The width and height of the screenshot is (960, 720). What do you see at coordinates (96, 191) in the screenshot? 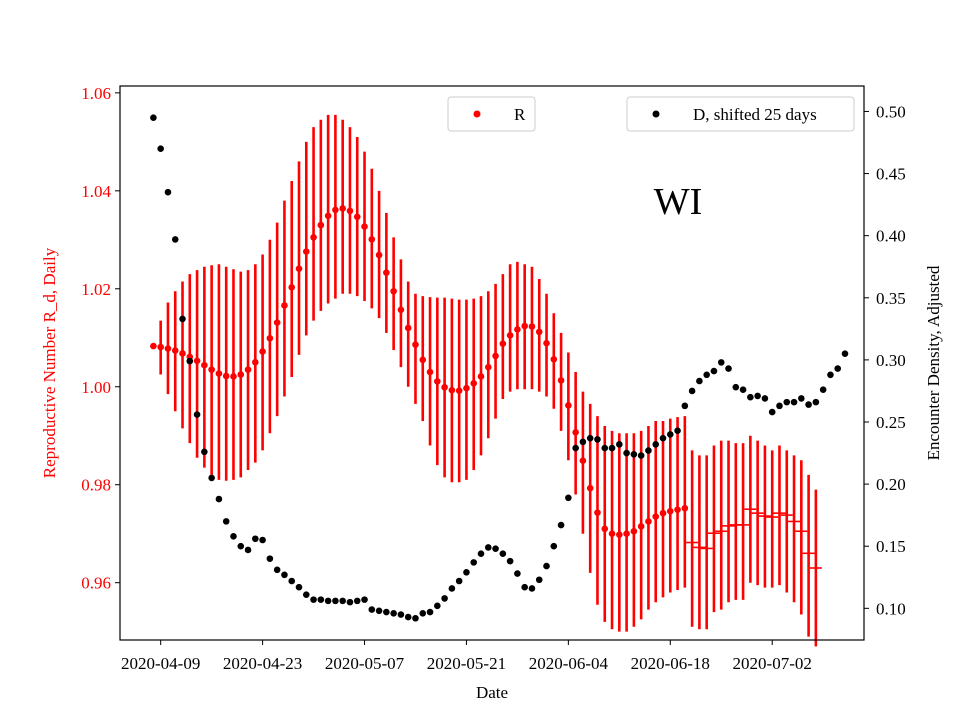
I see `y-left-tick-label: 1.04` at bounding box center [96, 191].